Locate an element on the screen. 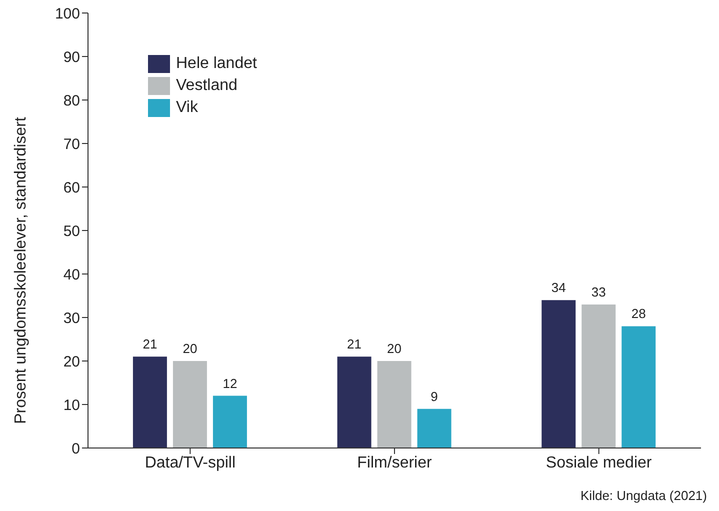 This screenshot has width=719, height=511. y-tick-label: 0 is located at coordinates (76, 449).